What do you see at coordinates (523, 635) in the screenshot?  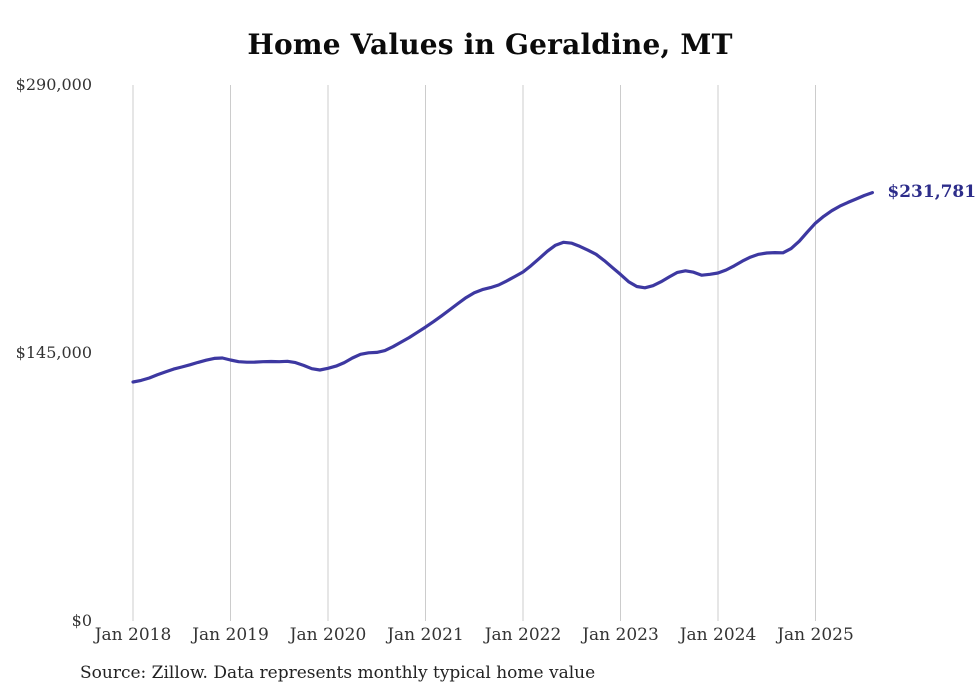 I see `x-axis-label: Jan 2022` at bounding box center [523, 635].